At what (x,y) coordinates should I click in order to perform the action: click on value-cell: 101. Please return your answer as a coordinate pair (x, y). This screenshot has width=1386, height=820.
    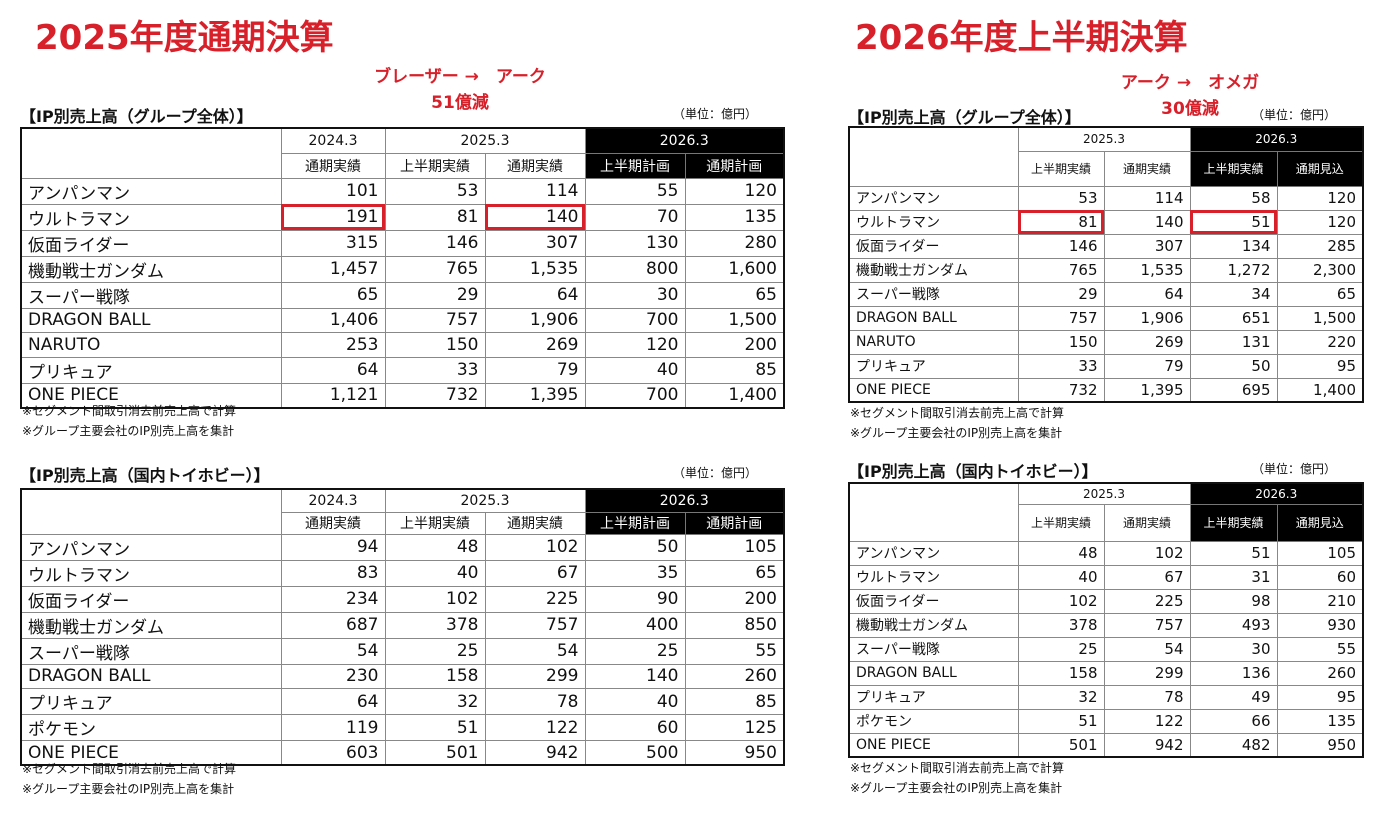
    Looking at the image, I should click on (333, 191).